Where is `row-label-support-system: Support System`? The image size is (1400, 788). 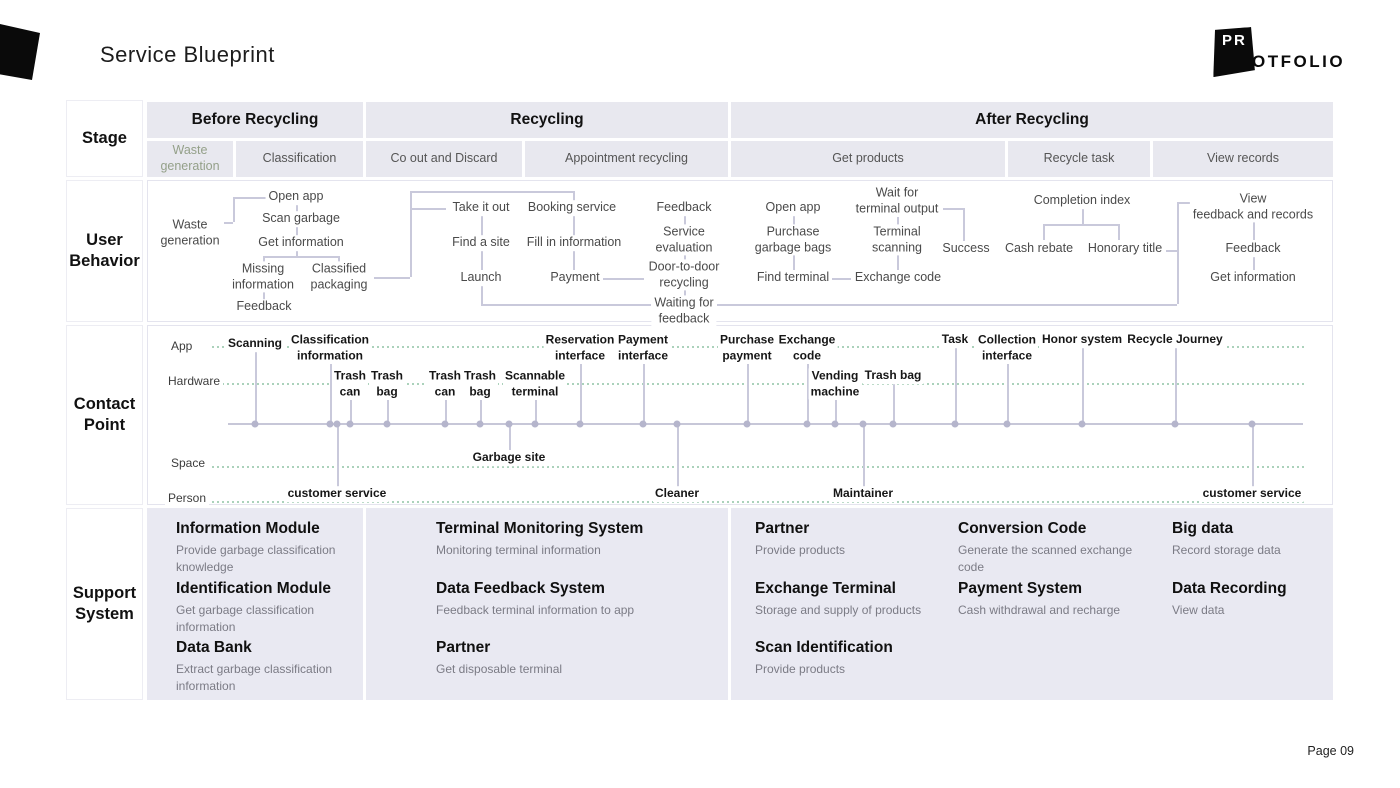
row-label-support-system: Support System is located at coordinates (104, 604).